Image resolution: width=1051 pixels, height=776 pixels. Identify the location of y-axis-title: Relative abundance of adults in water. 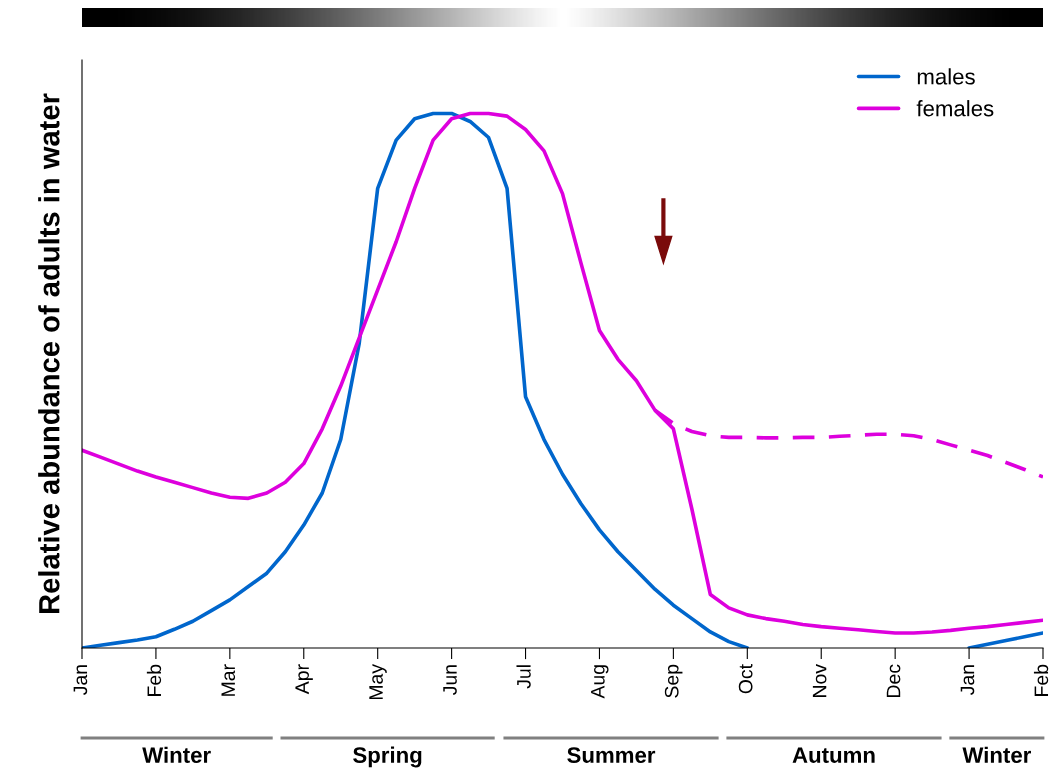
(49, 353).